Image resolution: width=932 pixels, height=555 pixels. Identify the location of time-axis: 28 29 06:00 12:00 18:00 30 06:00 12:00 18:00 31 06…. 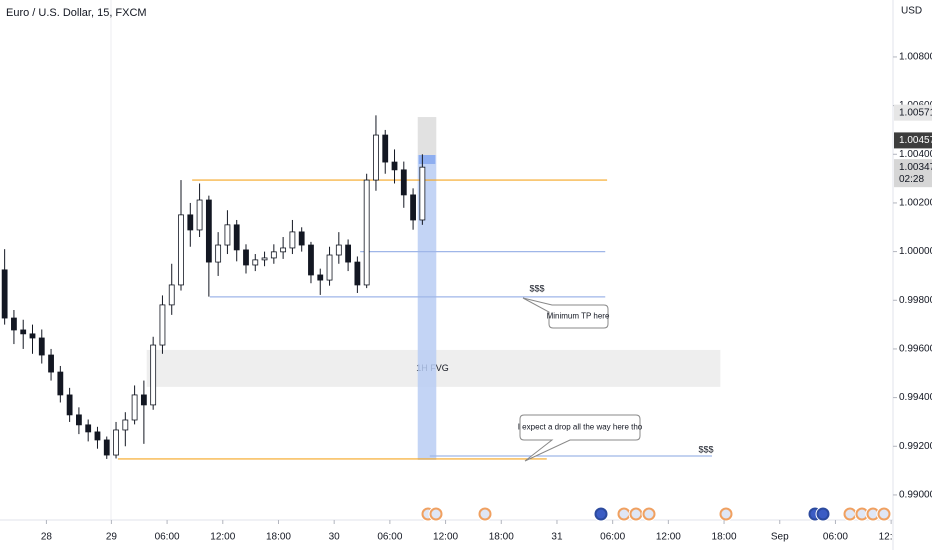
(467, 531).